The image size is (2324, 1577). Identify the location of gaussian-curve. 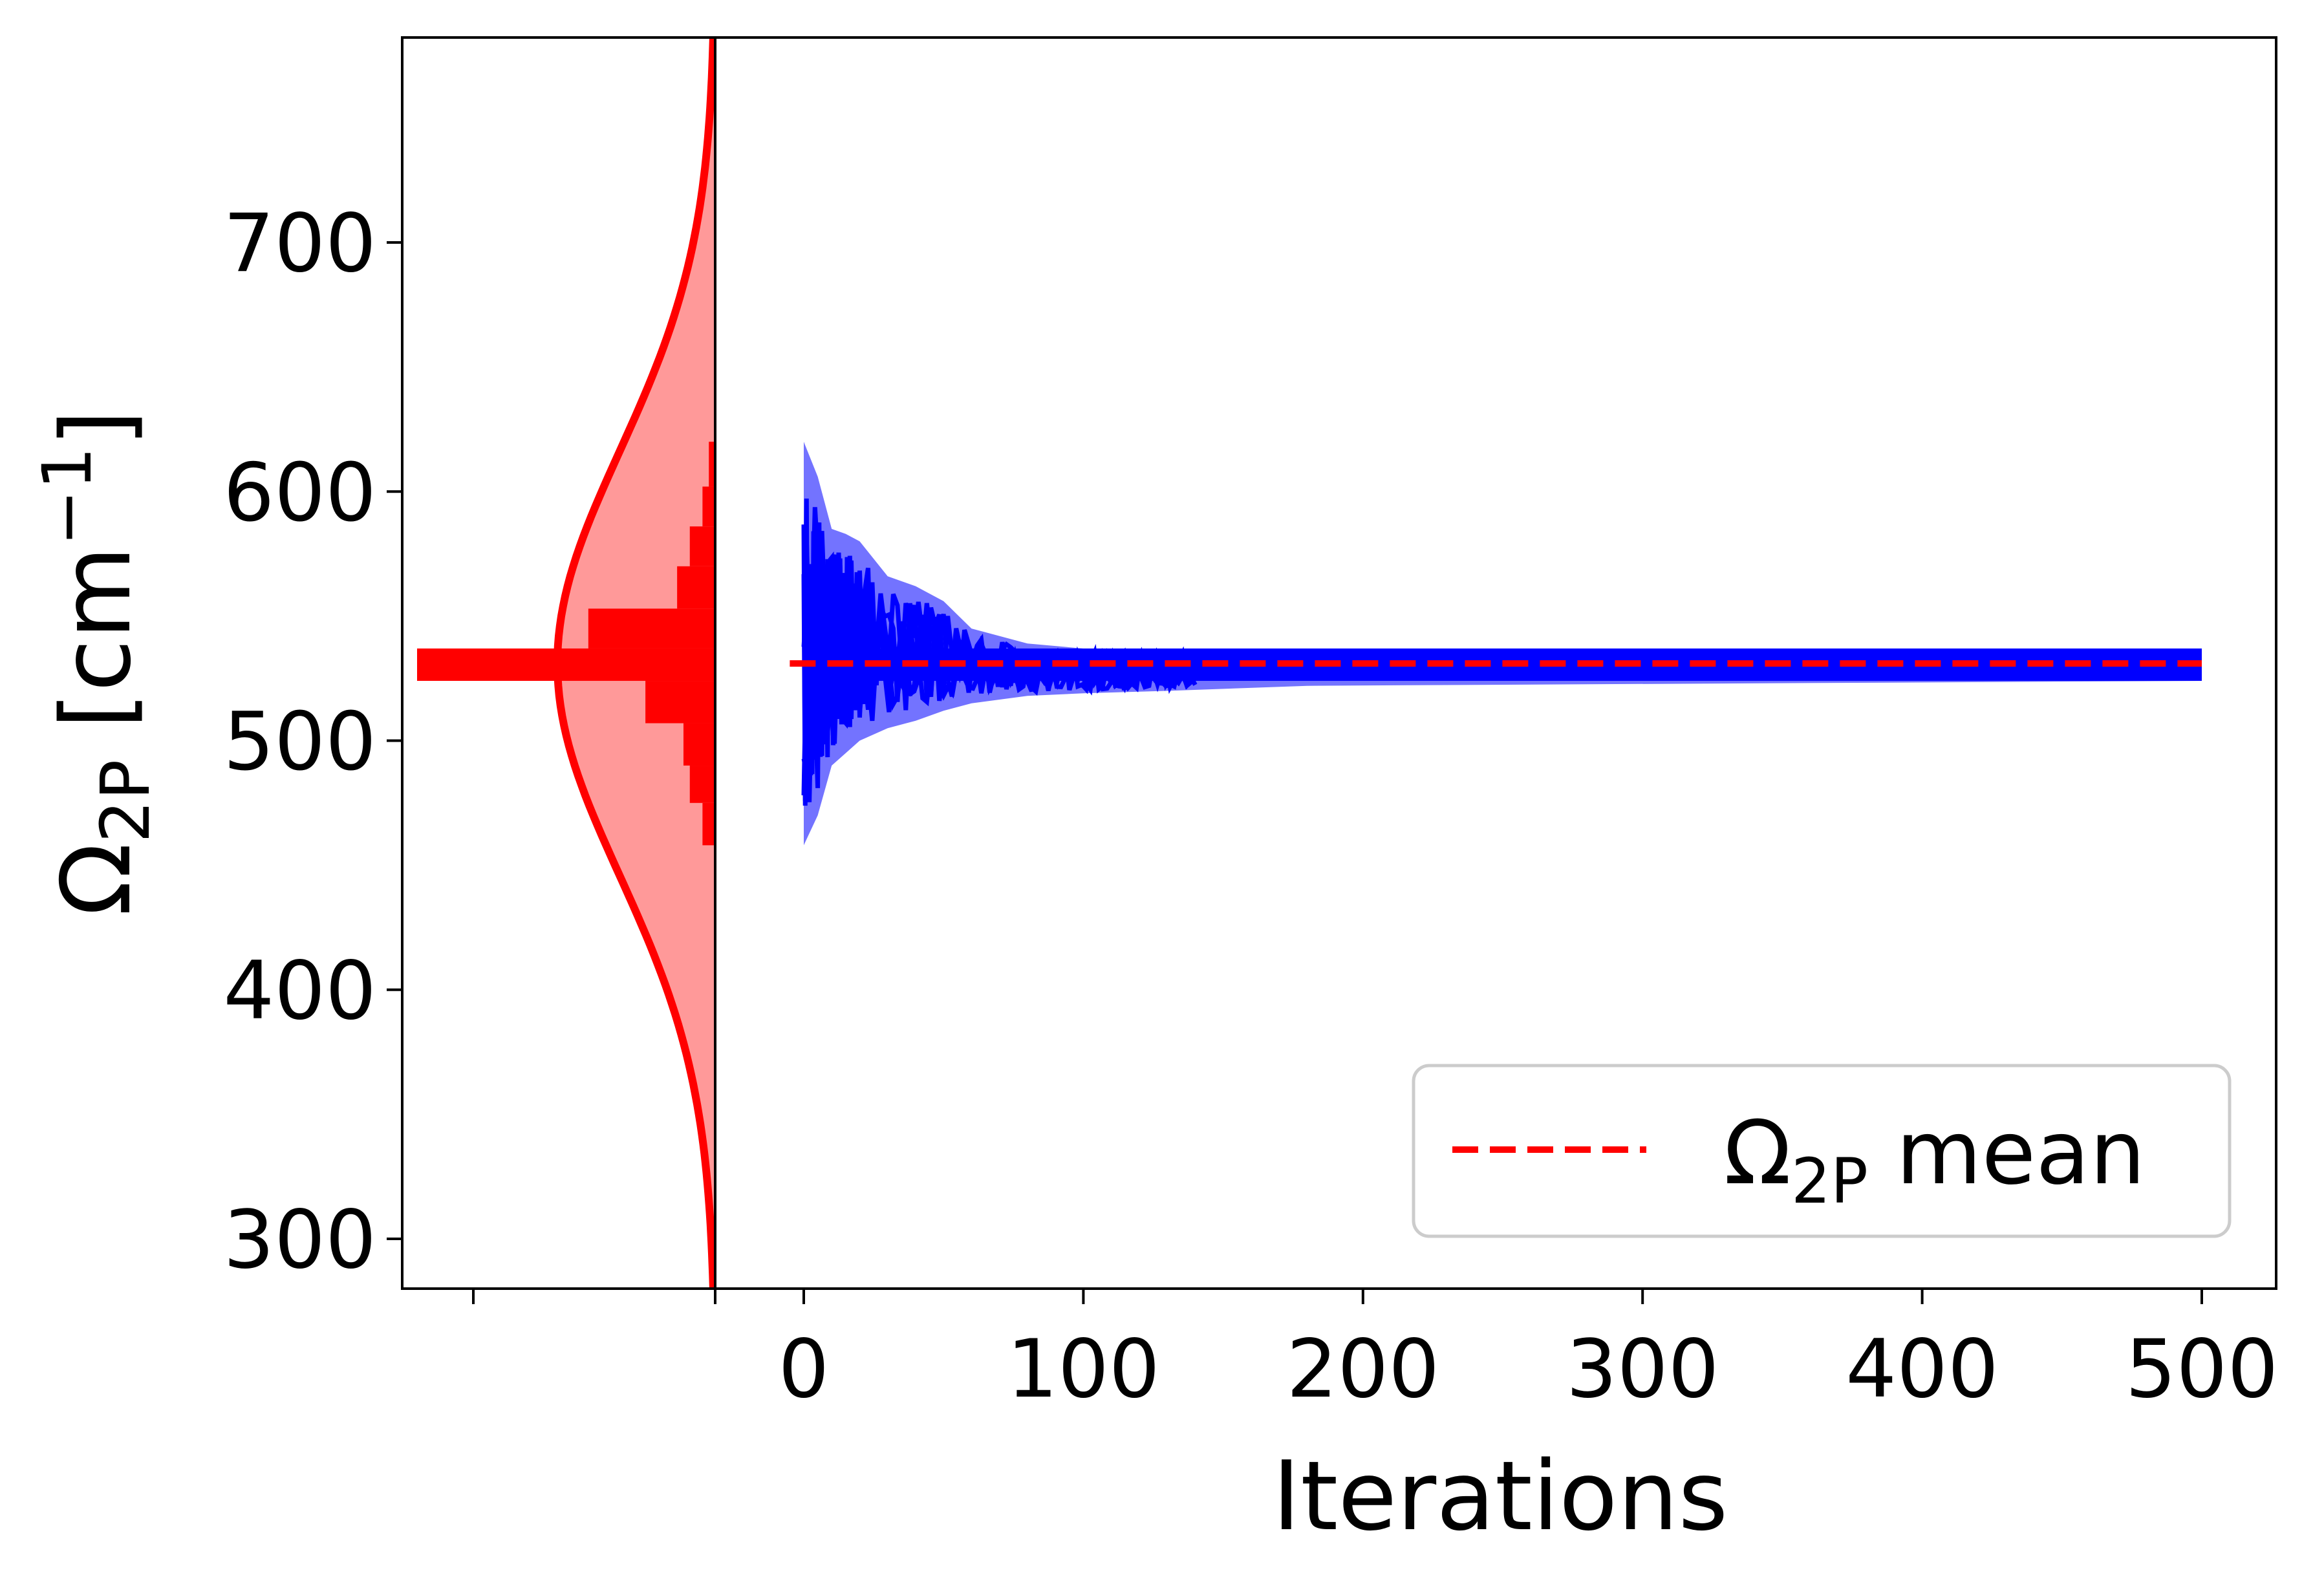
(634, 664).